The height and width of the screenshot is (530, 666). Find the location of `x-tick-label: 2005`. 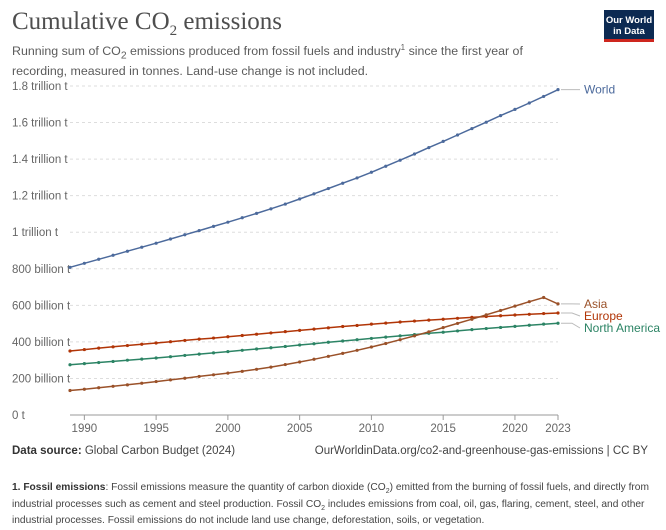

x-tick-label: 2005 is located at coordinates (300, 429).